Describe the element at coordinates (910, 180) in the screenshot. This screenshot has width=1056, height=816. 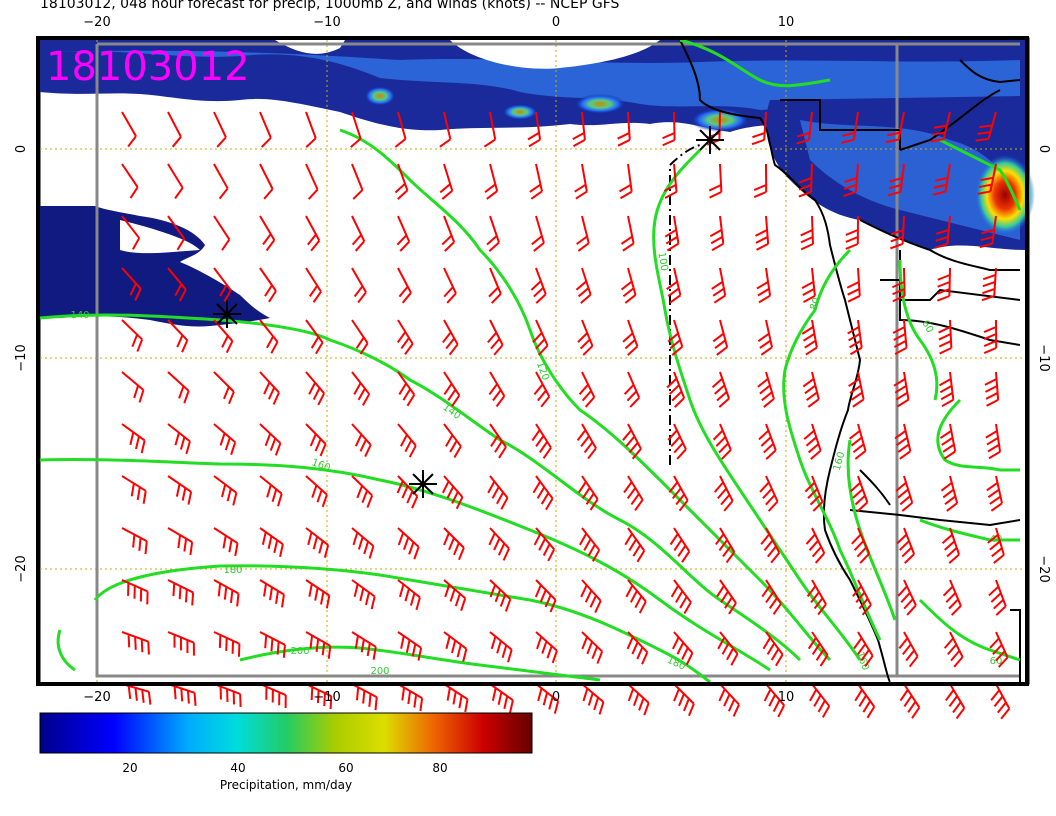
I see `precip-central-africa-inner` at that location.